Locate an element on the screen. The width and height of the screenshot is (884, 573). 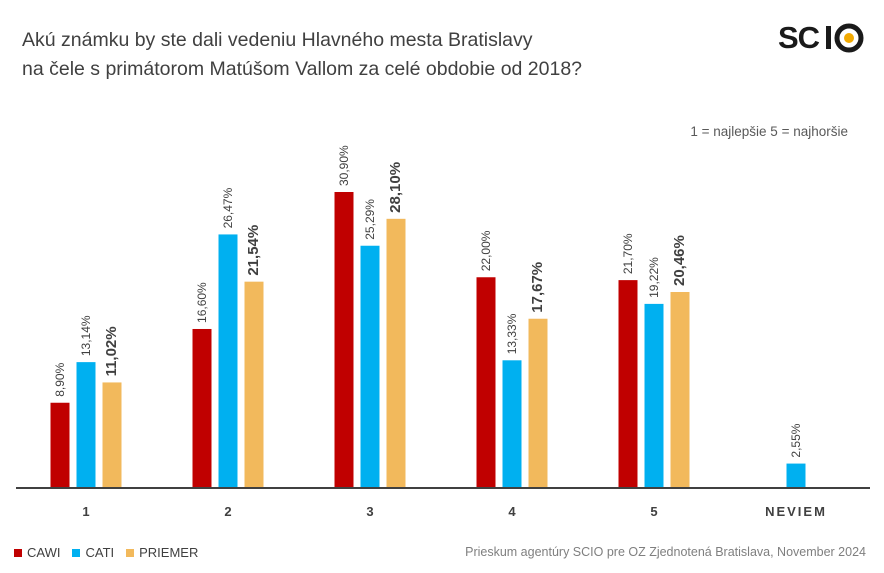
x-tick-label-6: NEVIEM is located at coordinates (796, 511).